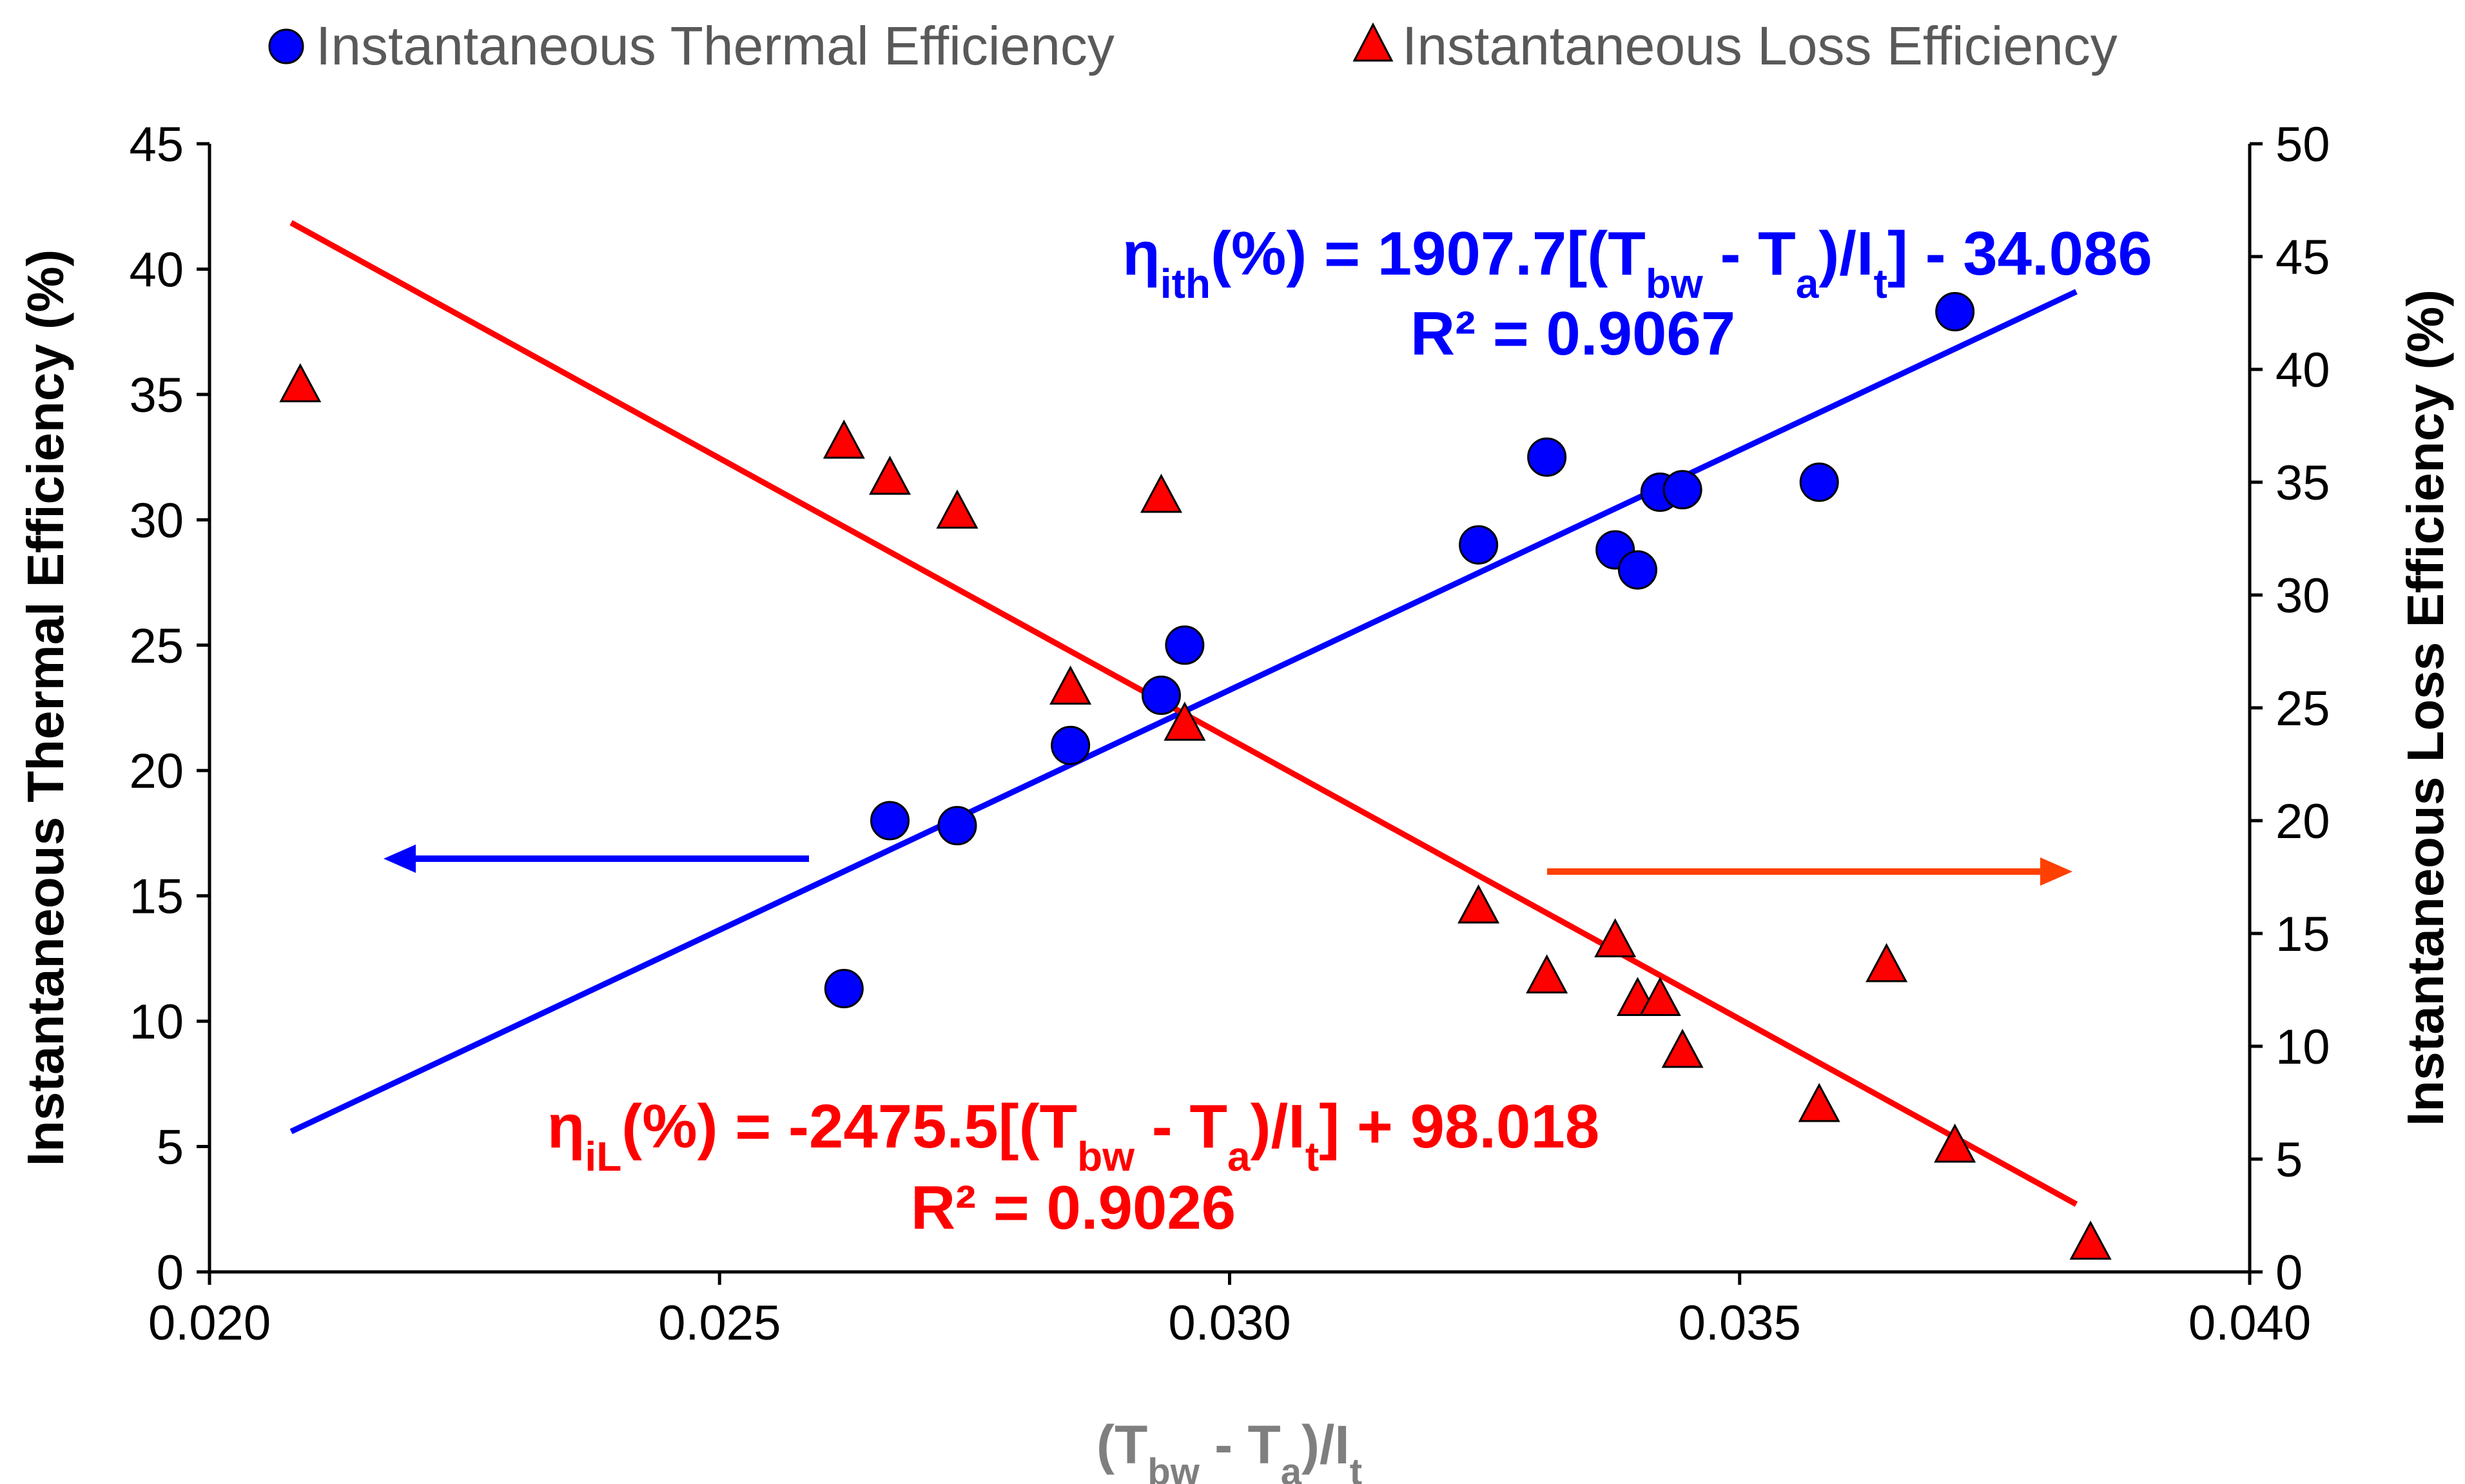 Image resolution: width=2465 pixels, height=1484 pixels. Describe the element at coordinates (2302, 596) in the screenshot. I see `right-y-tick-label: 30` at that location.